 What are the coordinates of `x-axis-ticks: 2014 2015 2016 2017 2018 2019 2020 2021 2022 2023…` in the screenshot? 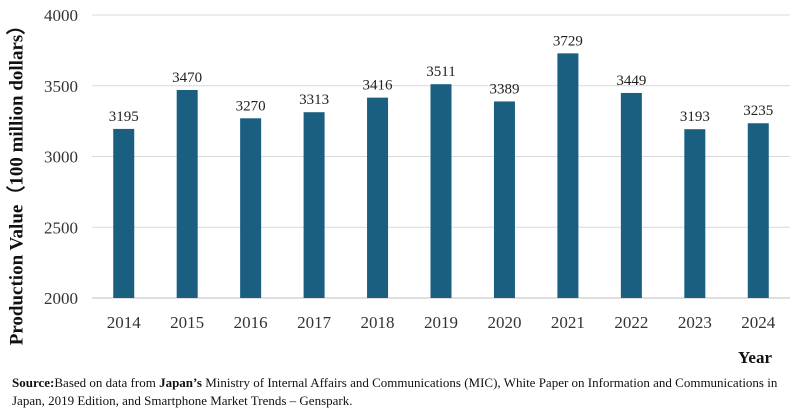 It's located at (441, 322).